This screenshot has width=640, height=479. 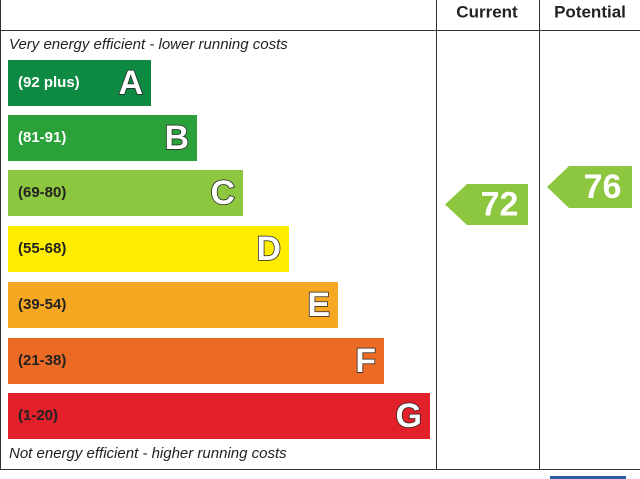 I want to click on band-letter: E, so click(x=318, y=305).